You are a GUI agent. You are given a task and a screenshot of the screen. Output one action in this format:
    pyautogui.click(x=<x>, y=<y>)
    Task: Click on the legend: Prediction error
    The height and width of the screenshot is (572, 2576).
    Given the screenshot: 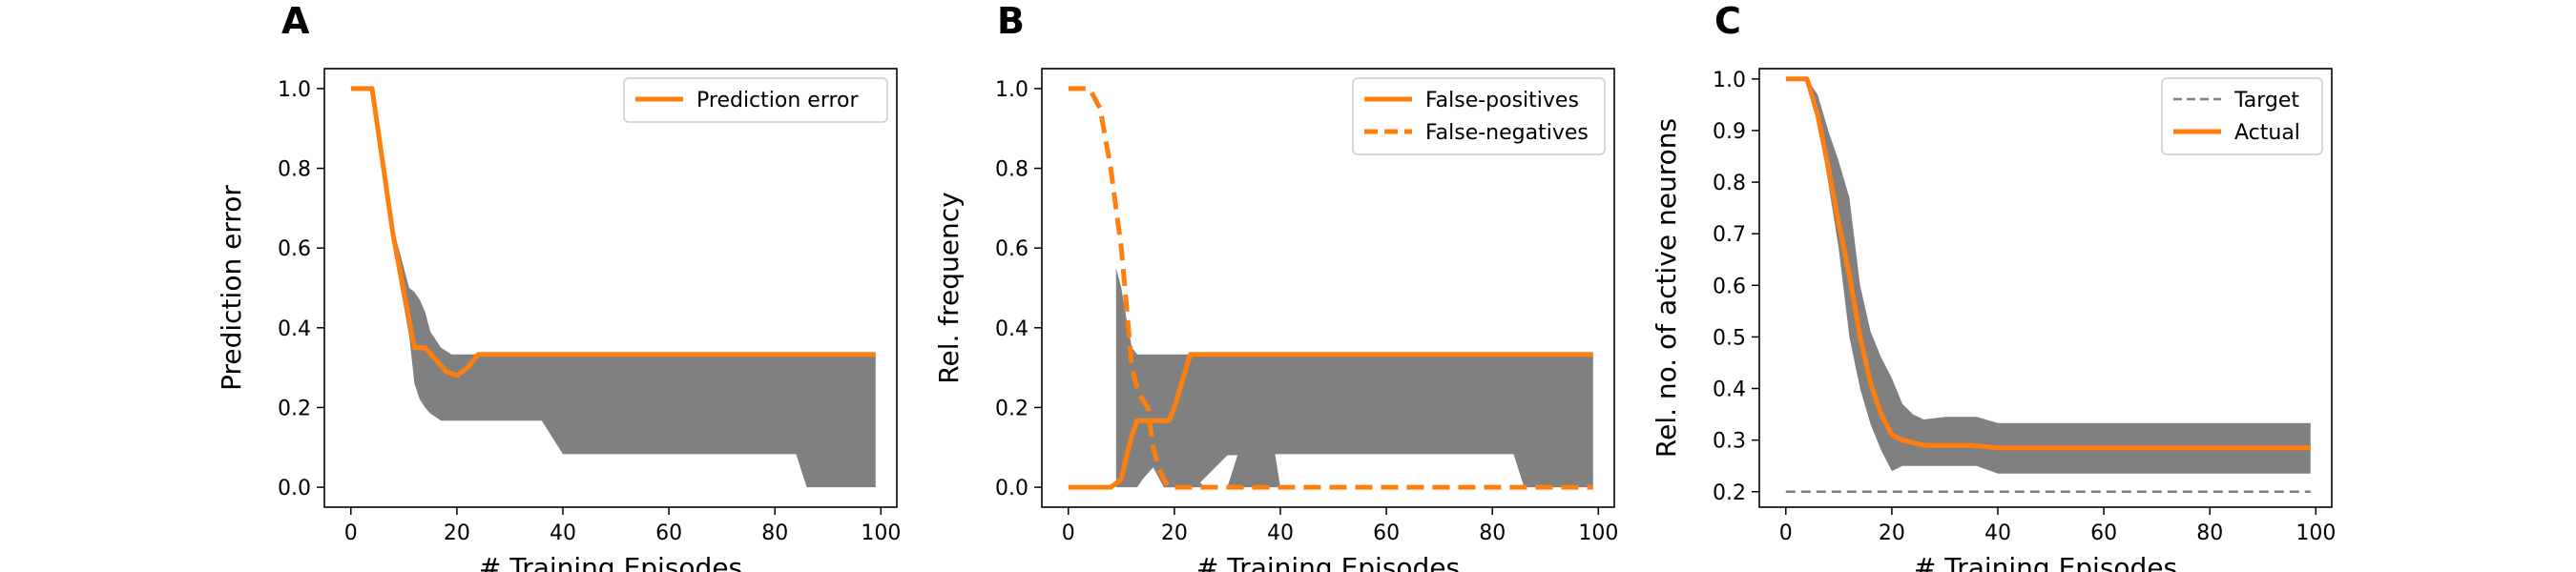 What is the action you would take?
    pyautogui.click(x=755, y=100)
    